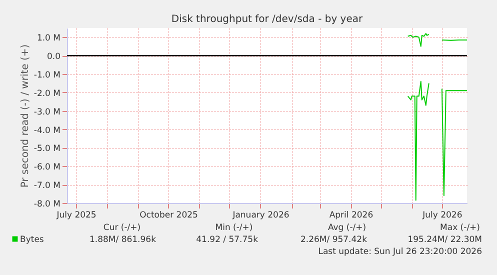 The height and width of the screenshot is (275, 497). What do you see at coordinates (400, 252) in the screenshot?
I see `text: Last update: Sun Jul 26 23:20:00 2026` at bounding box center [400, 252].